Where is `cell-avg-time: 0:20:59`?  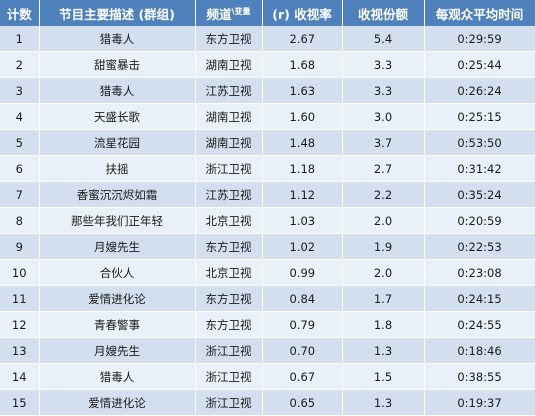
cell-avg-time: 0:20:59 is located at coordinates (479, 220).